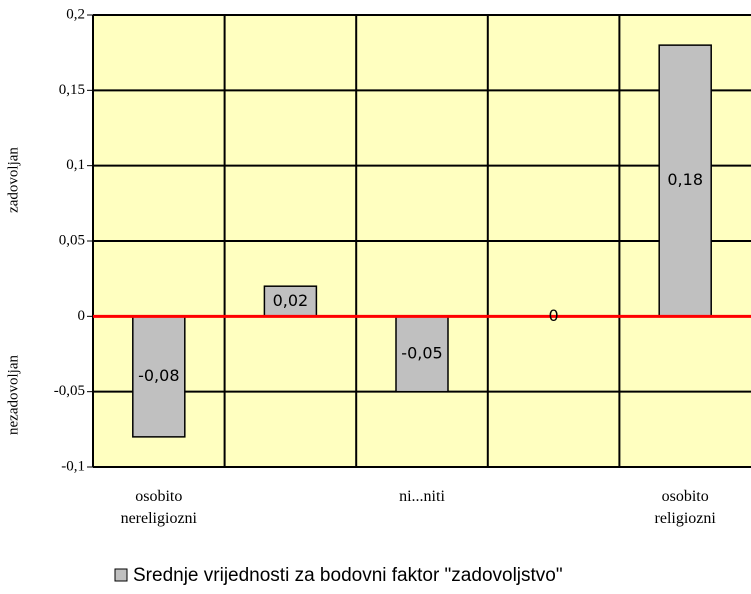 This screenshot has height=594, width=751. I want to click on value-label: 0, so click(554, 315).